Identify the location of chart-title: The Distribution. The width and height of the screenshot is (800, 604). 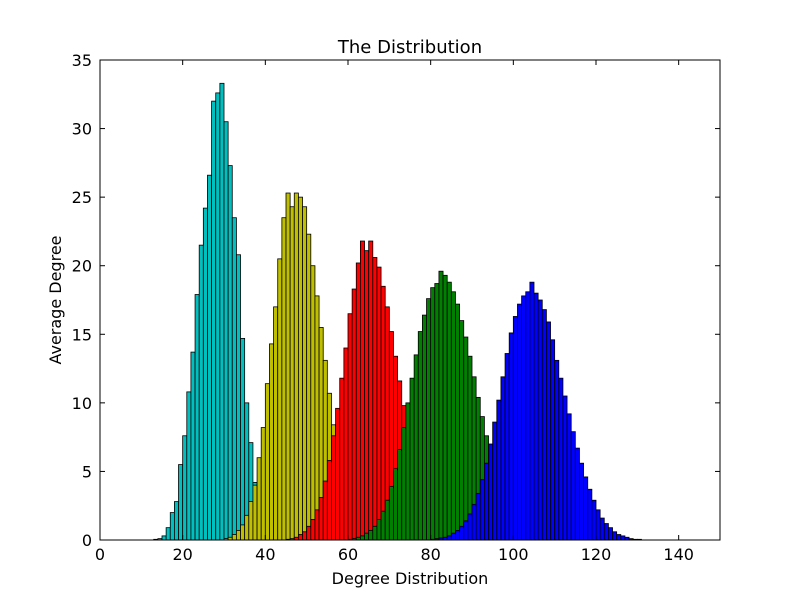
(409, 47).